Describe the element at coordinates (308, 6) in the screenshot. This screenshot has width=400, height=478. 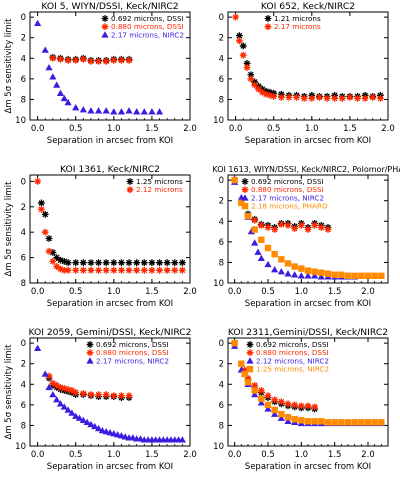
I see `chart-title: KOI 652, Keck/NIRC2` at that location.